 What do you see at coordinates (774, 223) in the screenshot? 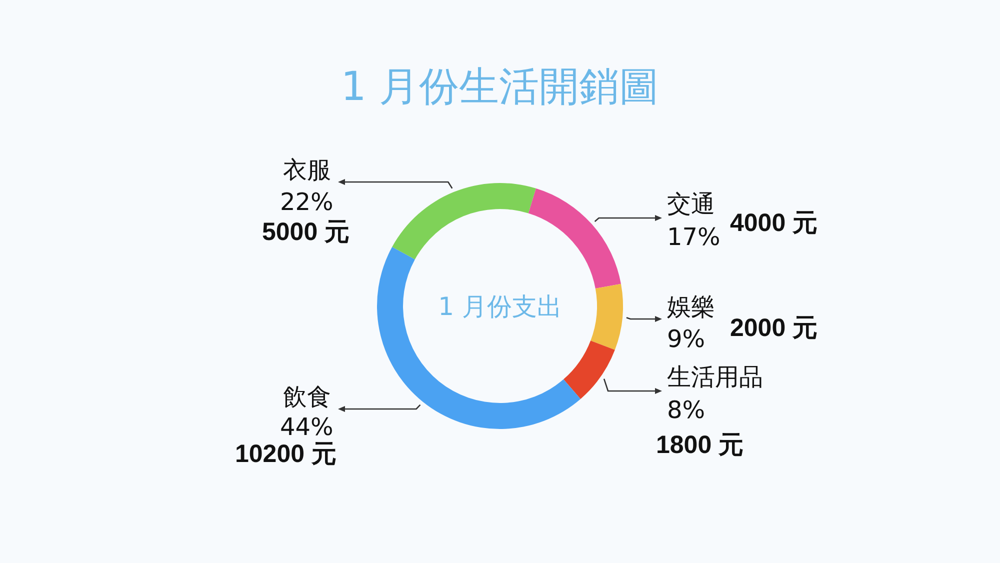
I see `data-label: 4000 元` at bounding box center [774, 223].